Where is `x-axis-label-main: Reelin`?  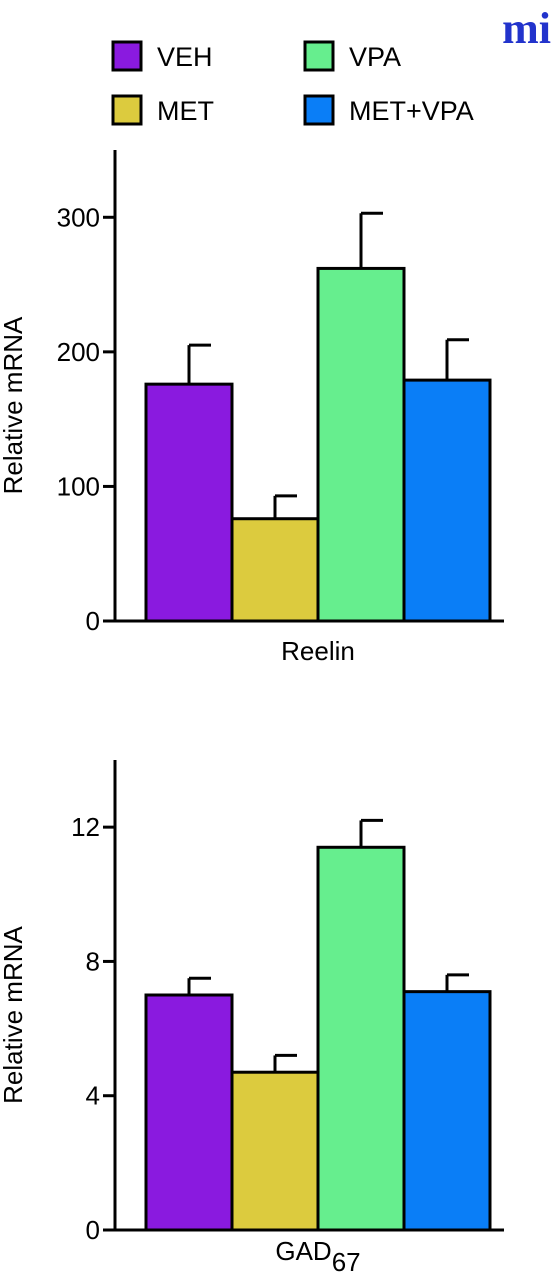
x-axis-label-main: Reelin is located at coordinates (318, 651).